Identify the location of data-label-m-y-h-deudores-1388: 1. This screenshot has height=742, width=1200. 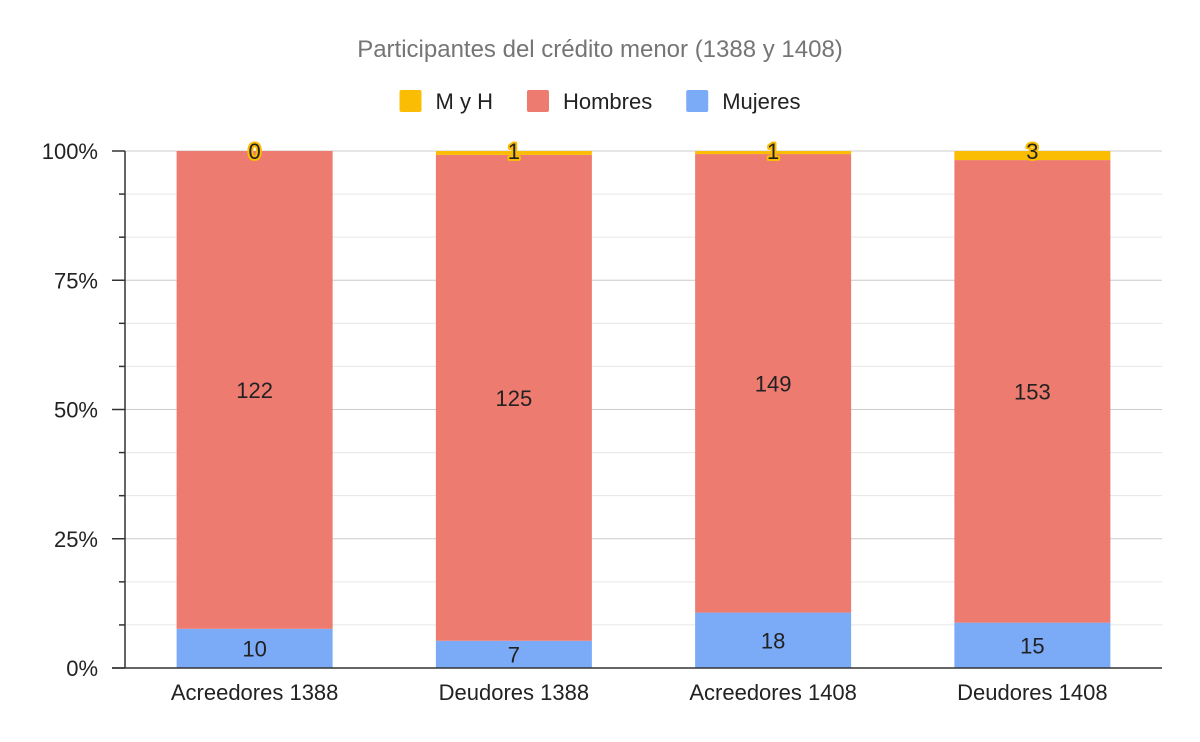
(514, 151).